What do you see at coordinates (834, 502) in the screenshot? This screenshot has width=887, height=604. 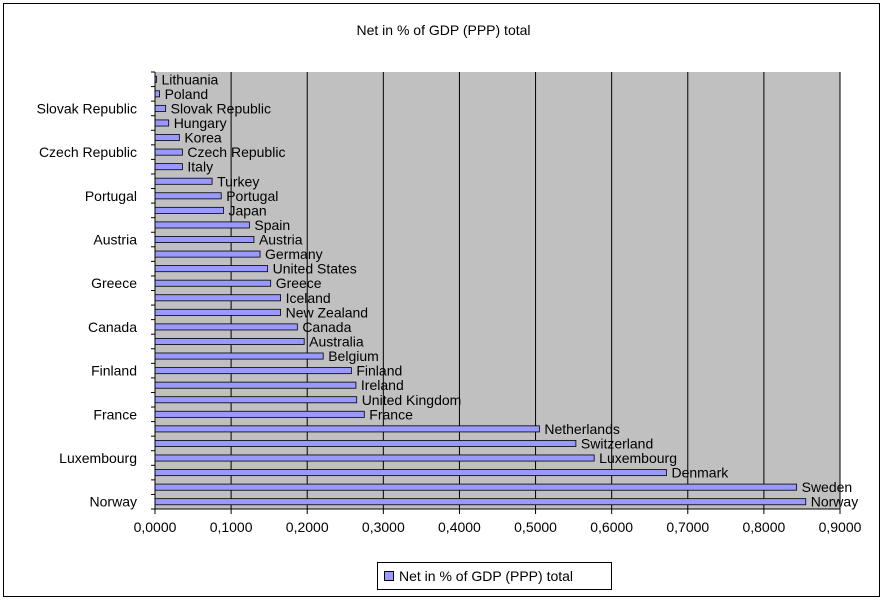 I see `data-label: Norway` at bounding box center [834, 502].